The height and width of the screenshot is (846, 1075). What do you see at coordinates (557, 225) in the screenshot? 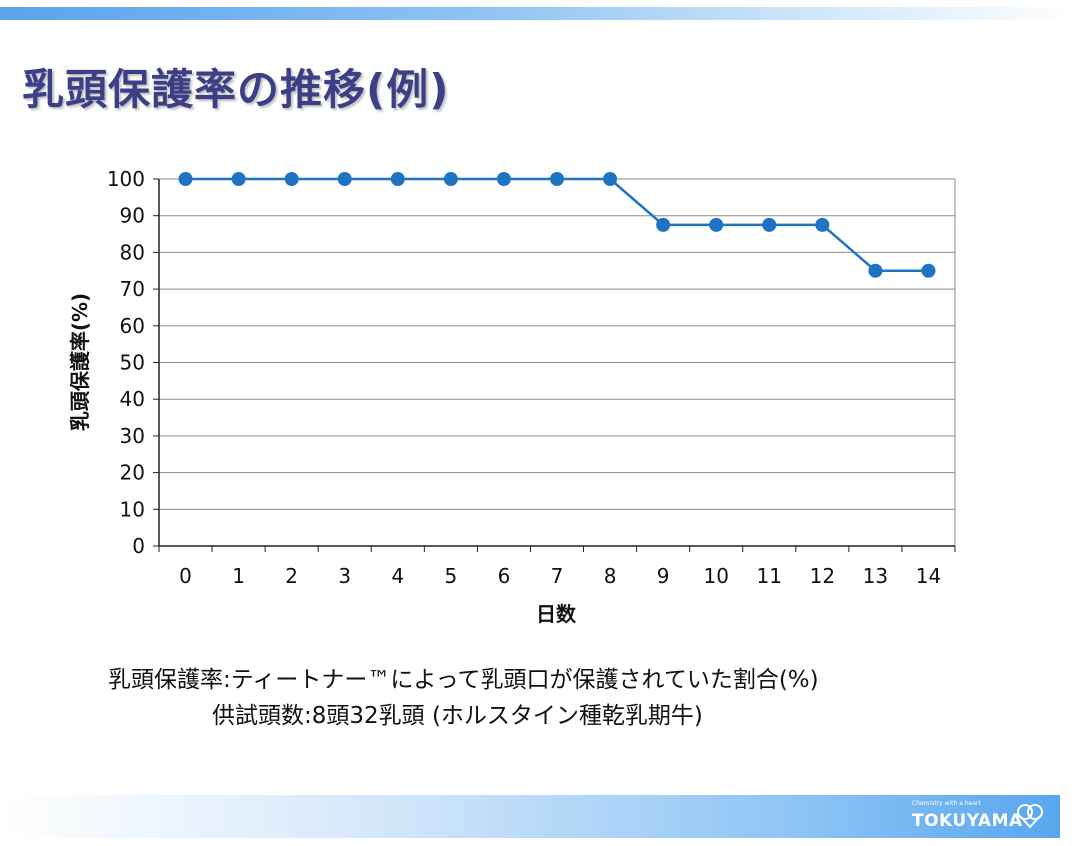
I see `series-points` at bounding box center [557, 225].